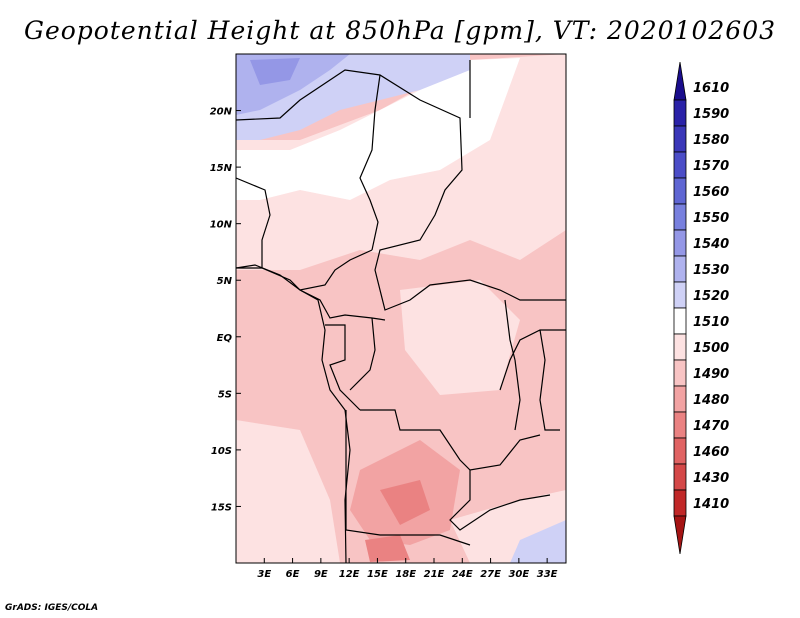  I want to click on colorbar-label: 1570, so click(711, 166).